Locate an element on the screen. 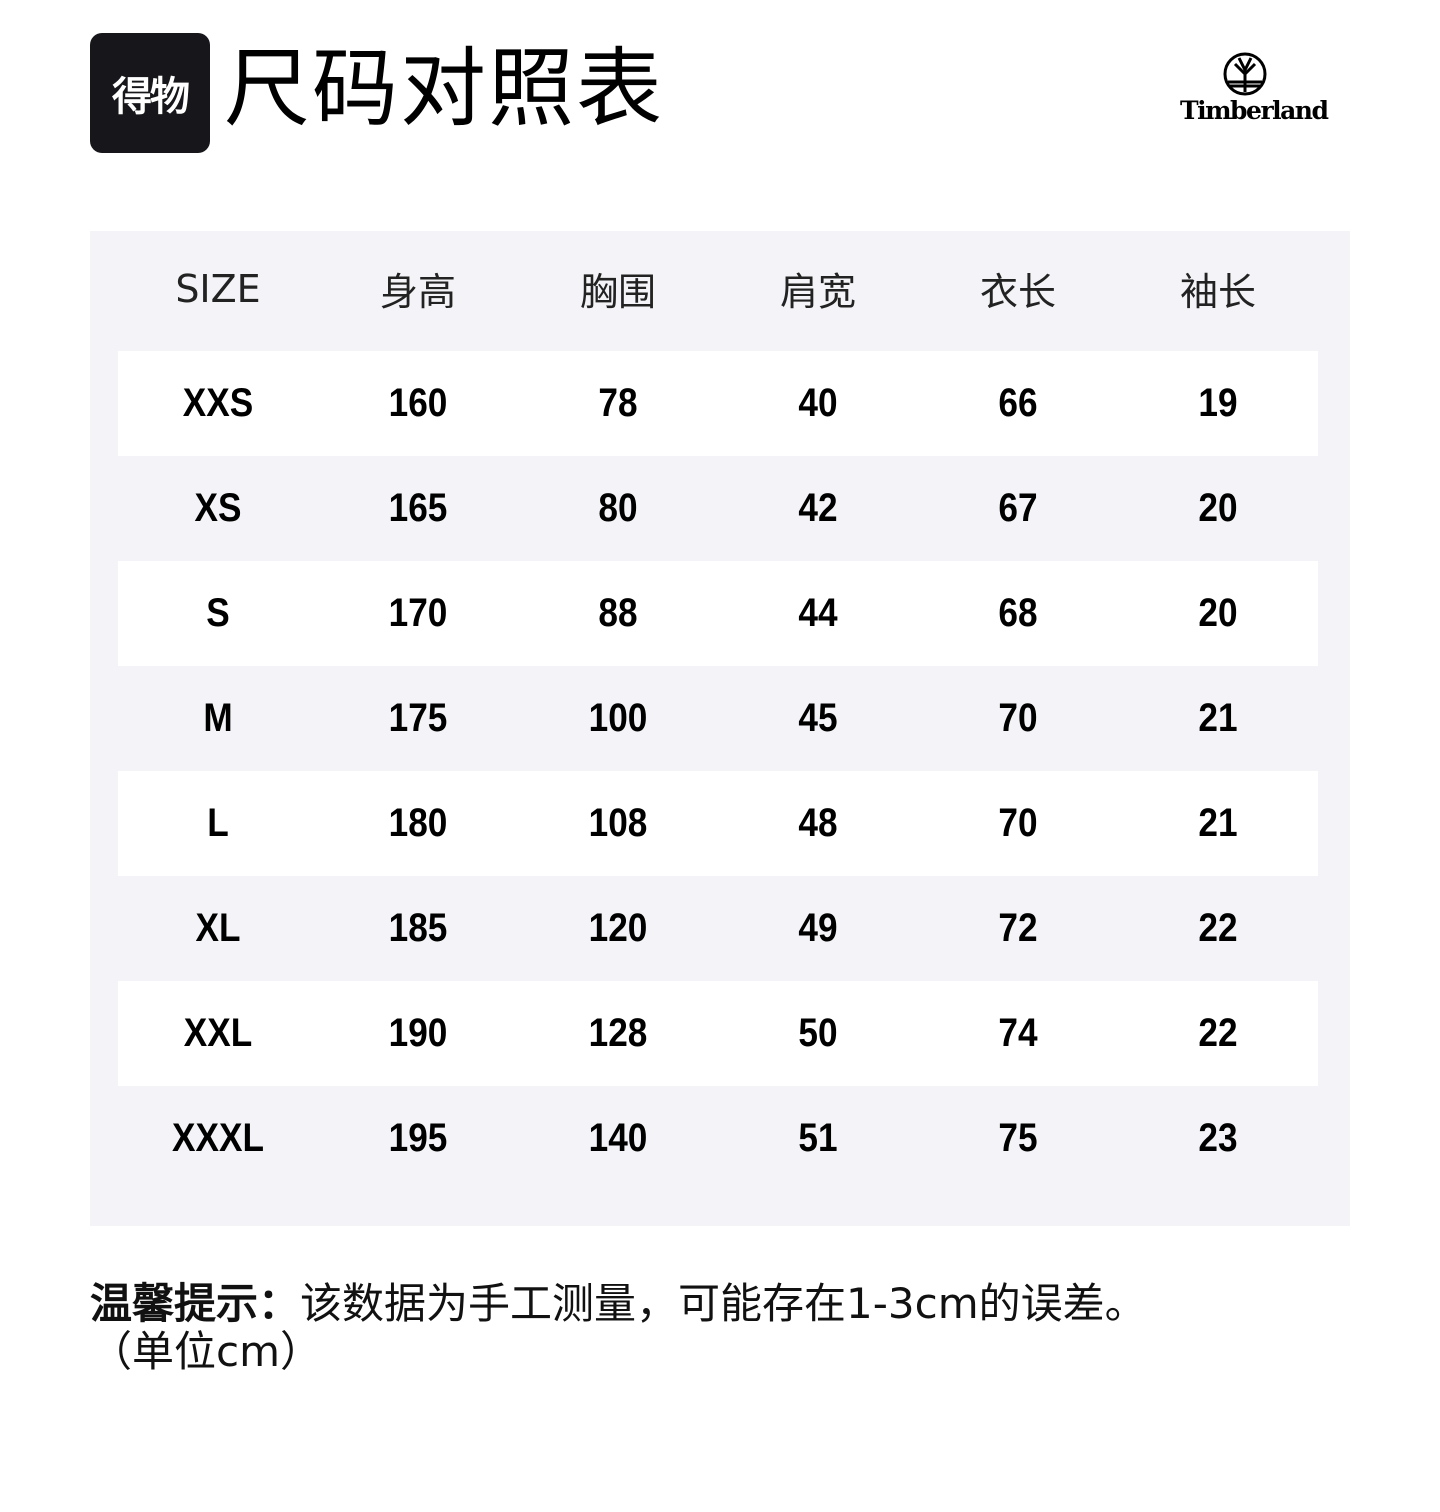 The height and width of the screenshot is (1512, 1440). table-cell: 195 is located at coordinates (418, 1138).